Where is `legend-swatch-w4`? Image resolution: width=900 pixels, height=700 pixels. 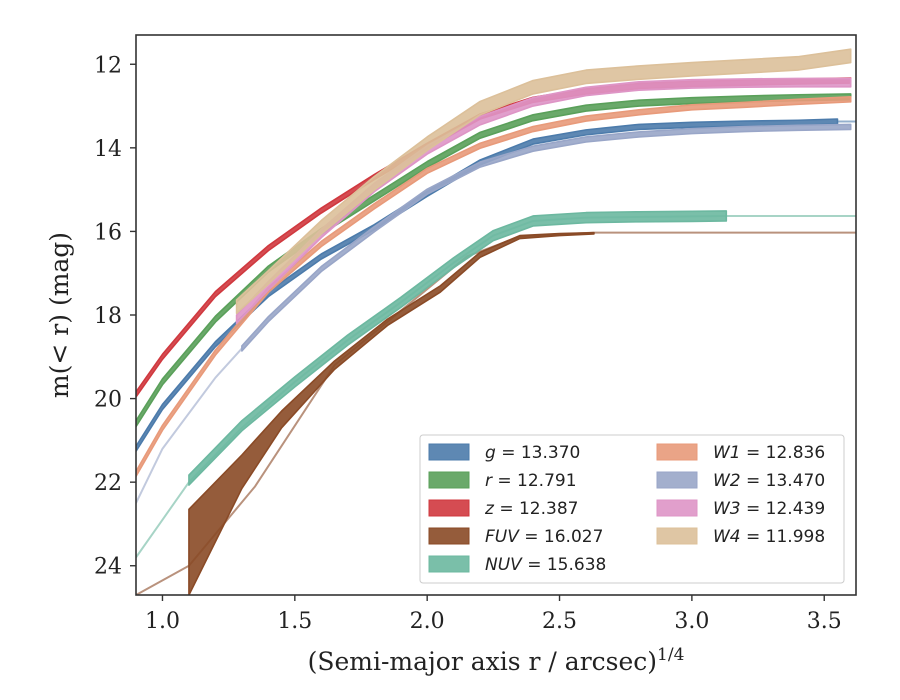 legend-swatch-w4 is located at coordinates (677, 536).